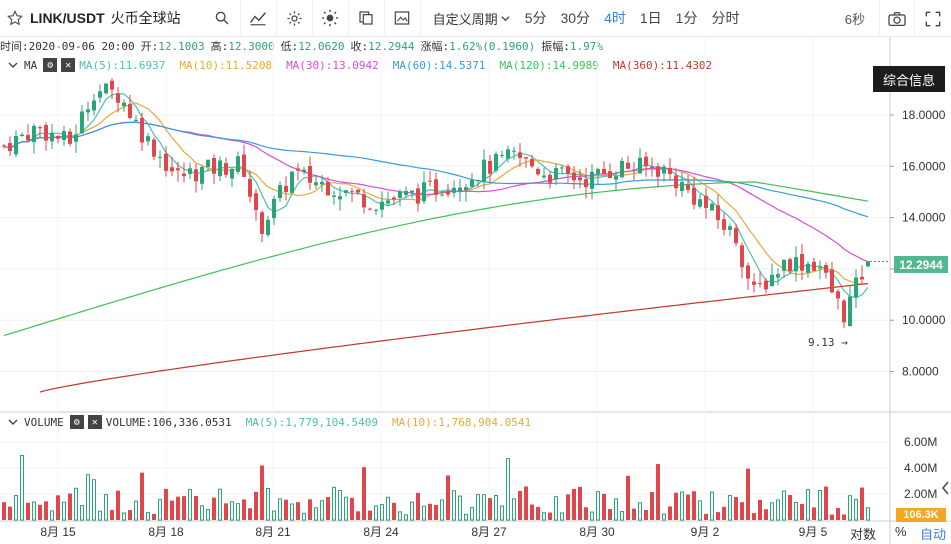  What do you see at coordinates (920, 442) in the screenshot?
I see `volume-tick-label: 6.00M` at bounding box center [920, 442].